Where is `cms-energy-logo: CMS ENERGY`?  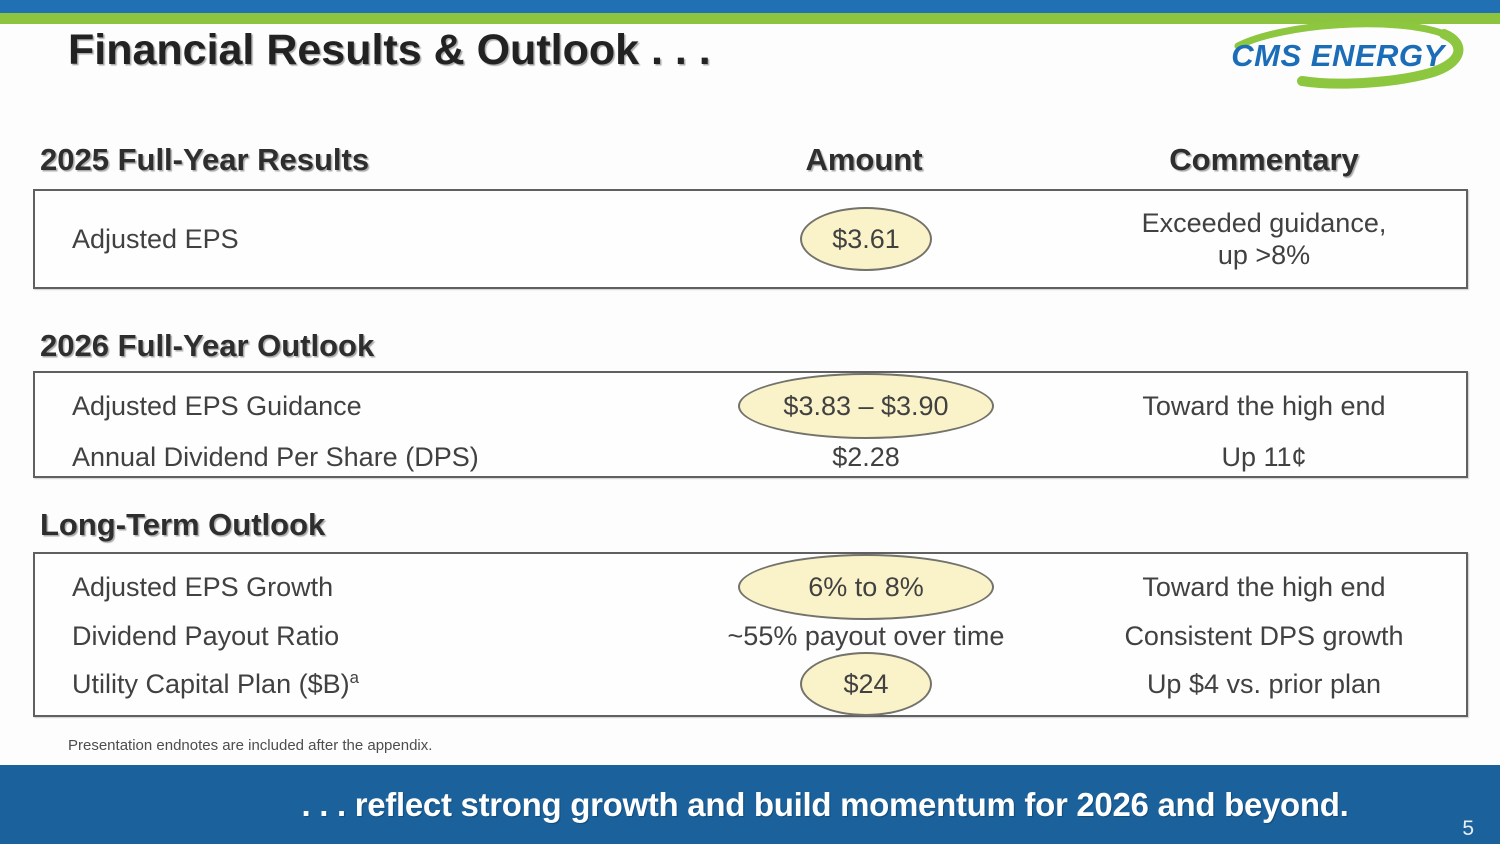 cms-energy-logo: CMS ENERGY is located at coordinates (1347, 54).